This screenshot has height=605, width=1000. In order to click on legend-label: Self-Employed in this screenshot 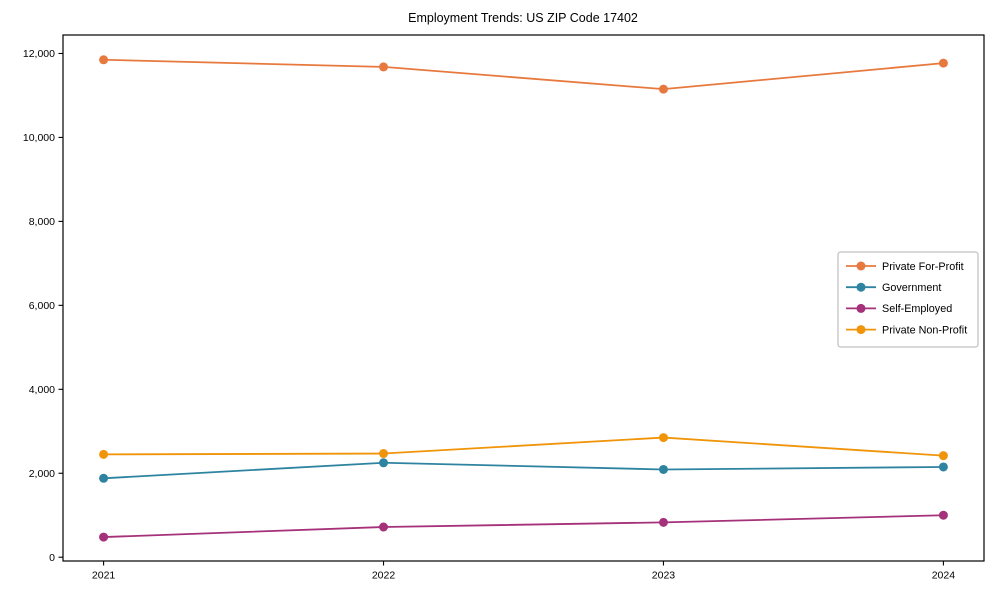, I will do `click(917, 309)`.